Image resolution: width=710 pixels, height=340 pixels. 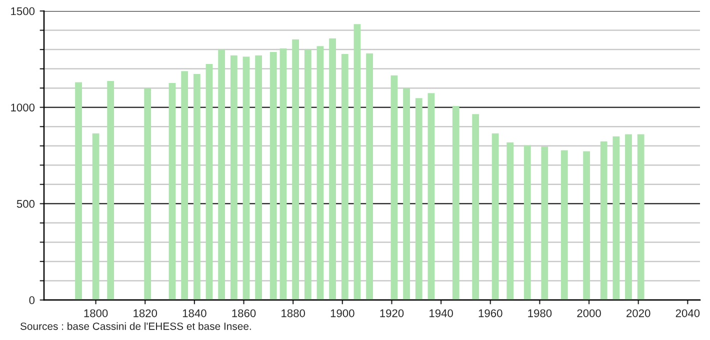 I want to click on x-tick-label: 1880, so click(x=294, y=313).